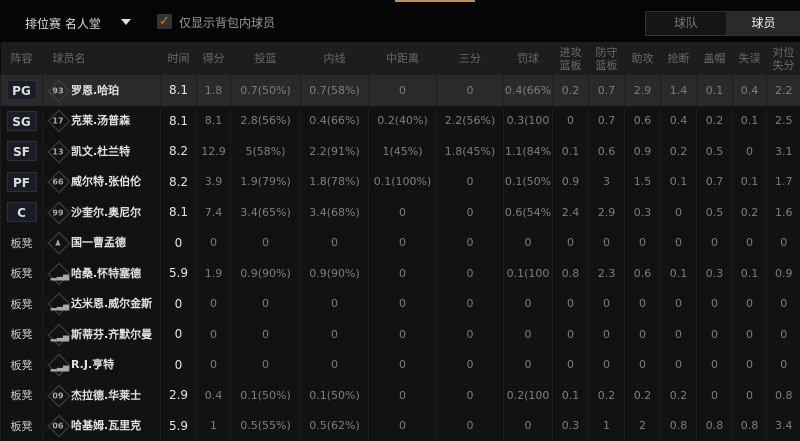  Describe the element at coordinates (227, 22) in the screenshot. I see `filter-label: 仅显示背包内球员` at that location.